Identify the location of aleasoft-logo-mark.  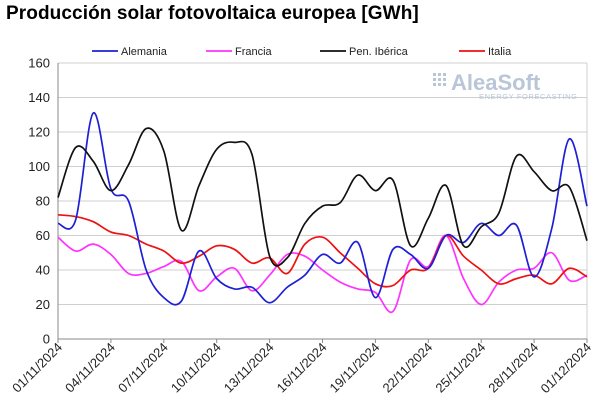
(439, 79).